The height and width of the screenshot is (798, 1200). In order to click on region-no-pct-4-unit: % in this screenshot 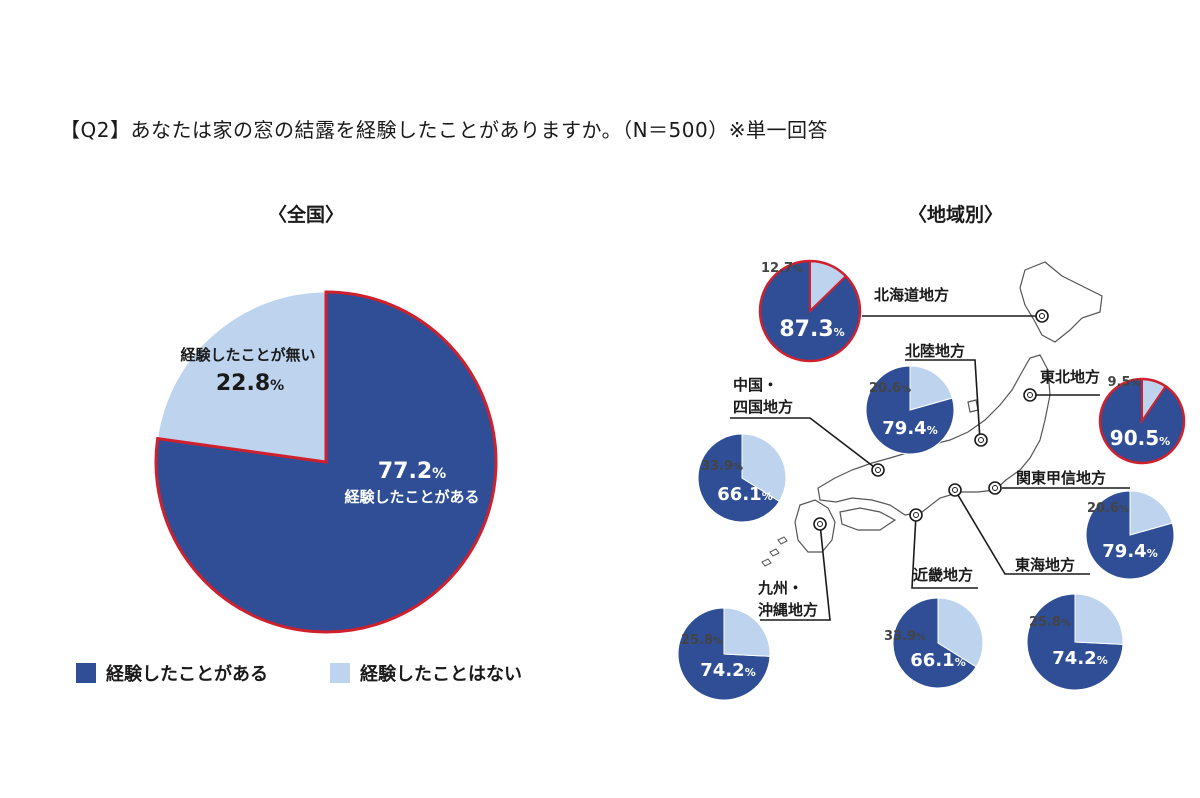, I will do `click(1124, 509)`.